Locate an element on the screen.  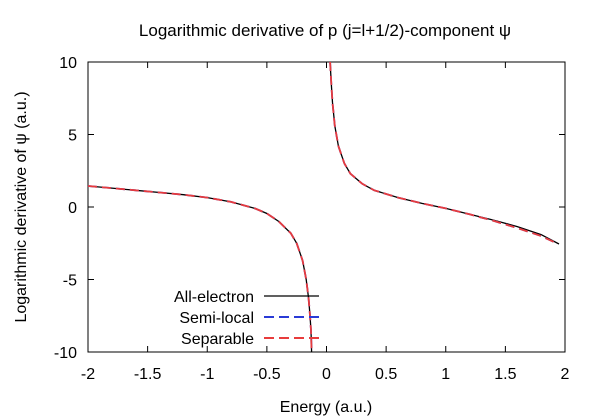
y-tick-label: -5 is located at coordinates (70, 281).